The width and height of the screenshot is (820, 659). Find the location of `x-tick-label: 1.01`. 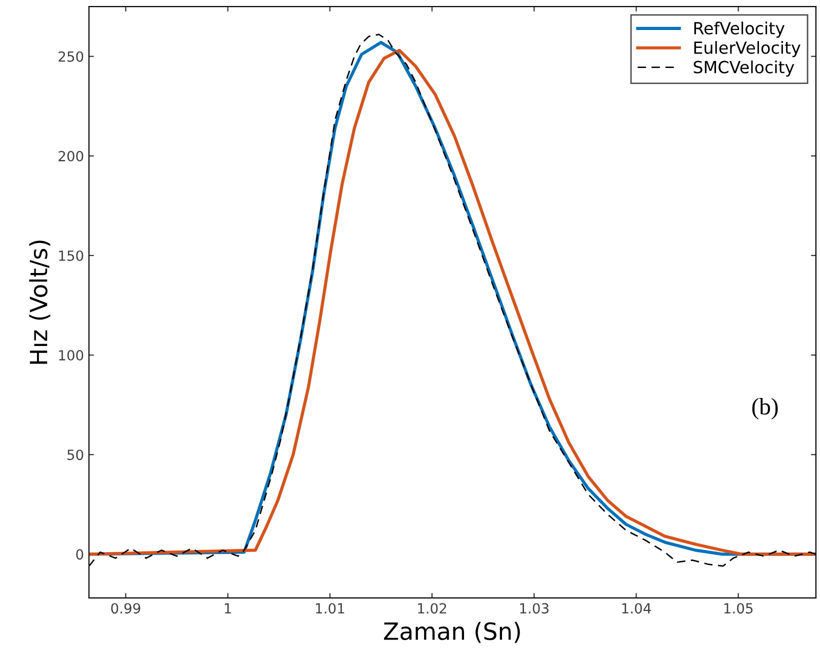

x-tick-label: 1.01 is located at coordinates (330, 608).